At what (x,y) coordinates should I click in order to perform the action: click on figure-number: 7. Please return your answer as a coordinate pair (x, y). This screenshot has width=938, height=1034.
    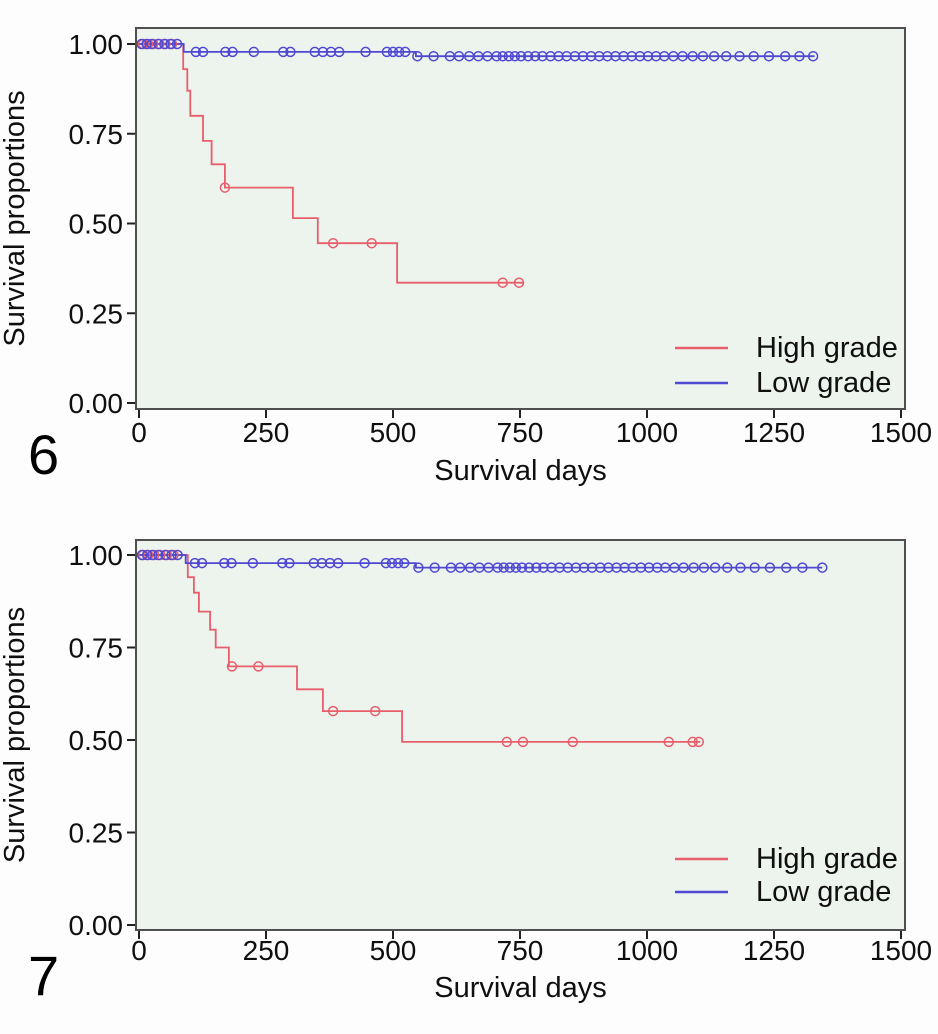
    Looking at the image, I should click on (43, 975).